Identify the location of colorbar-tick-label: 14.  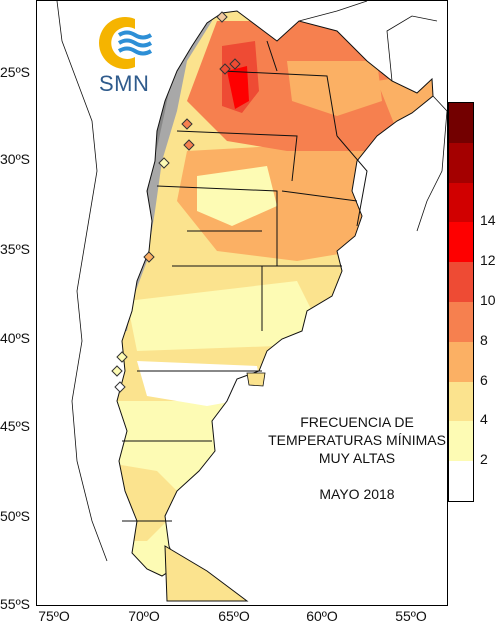
(488, 220).